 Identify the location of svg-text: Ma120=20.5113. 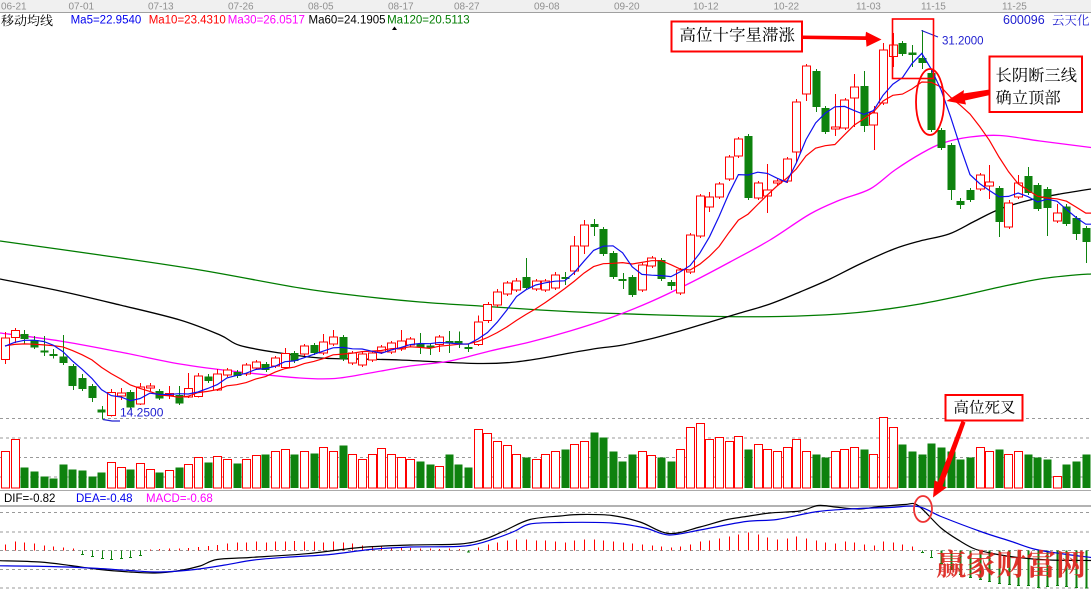
(428, 21).